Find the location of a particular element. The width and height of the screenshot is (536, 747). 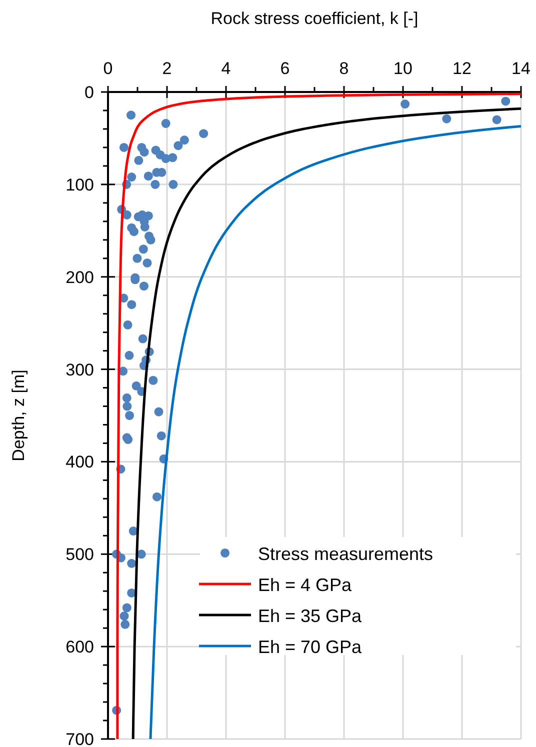

x-tick-label: 6 is located at coordinates (285, 68).